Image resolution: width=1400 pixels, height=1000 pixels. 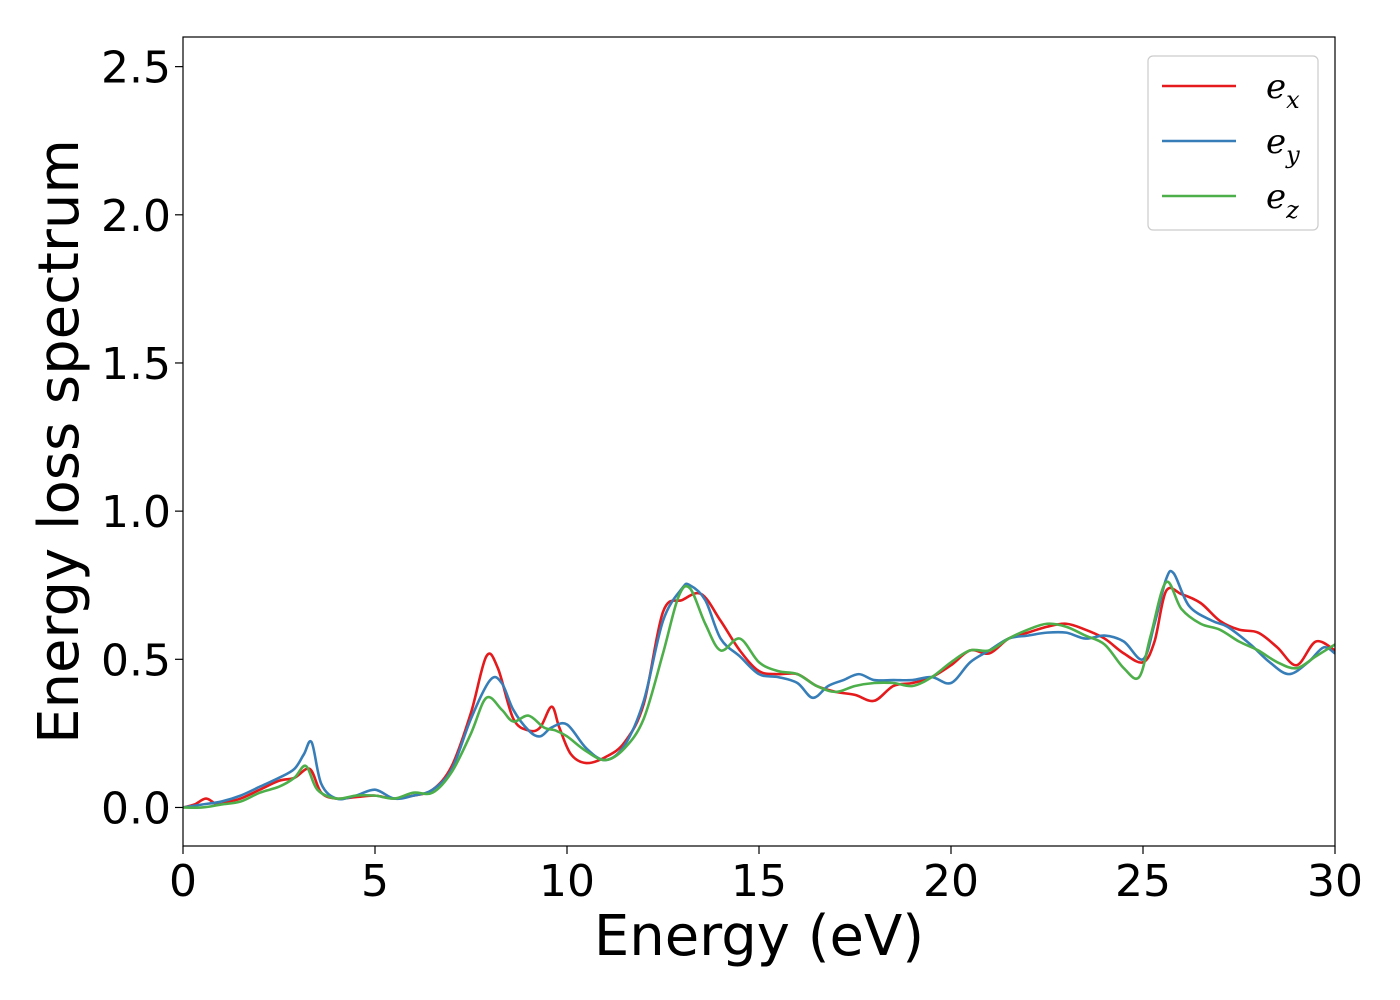 I want to click on y-tick-label: 2.5, so click(x=136, y=68).